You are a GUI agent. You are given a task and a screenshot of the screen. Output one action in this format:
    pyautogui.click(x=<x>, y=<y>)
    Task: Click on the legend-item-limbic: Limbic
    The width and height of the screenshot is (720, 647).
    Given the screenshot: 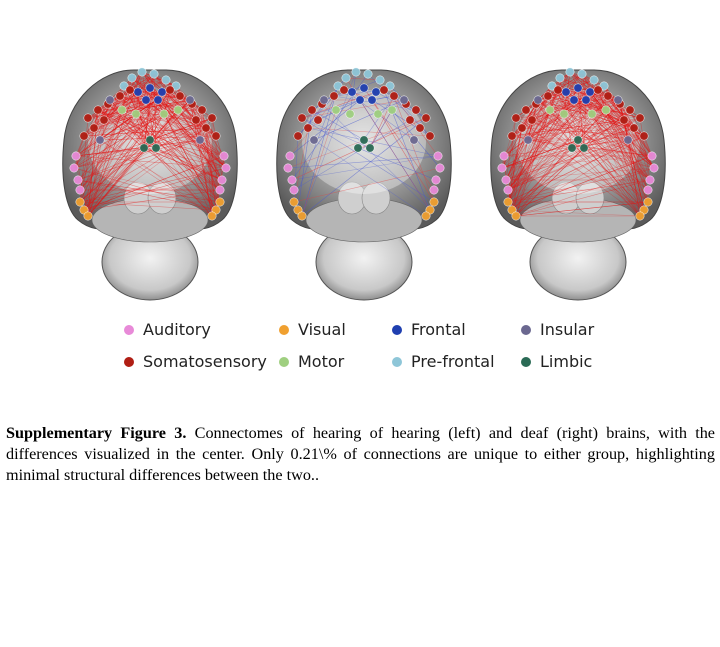 What is the action you would take?
    pyautogui.click(x=556, y=361)
    